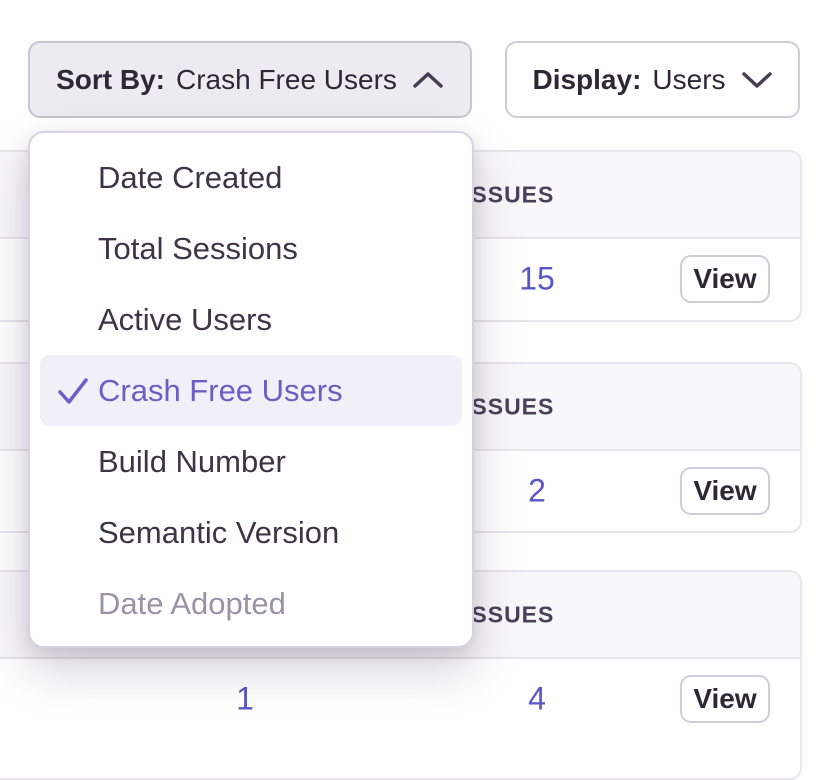  I want to click on display-label: Display:, so click(587, 79).